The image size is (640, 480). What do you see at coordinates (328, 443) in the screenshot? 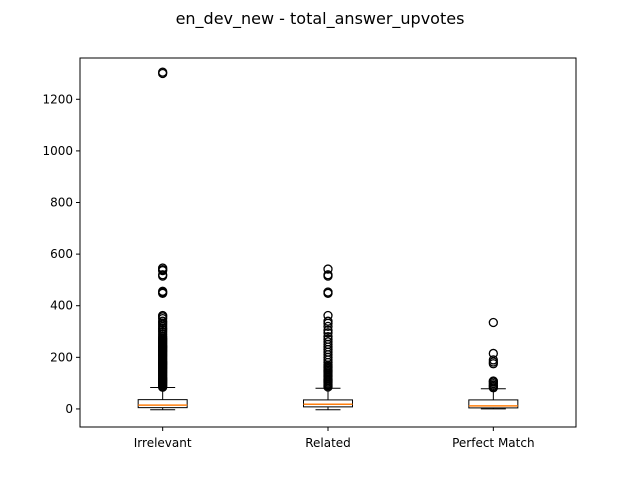
I see `x-tick-label: Related` at bounding box center [328, 443].